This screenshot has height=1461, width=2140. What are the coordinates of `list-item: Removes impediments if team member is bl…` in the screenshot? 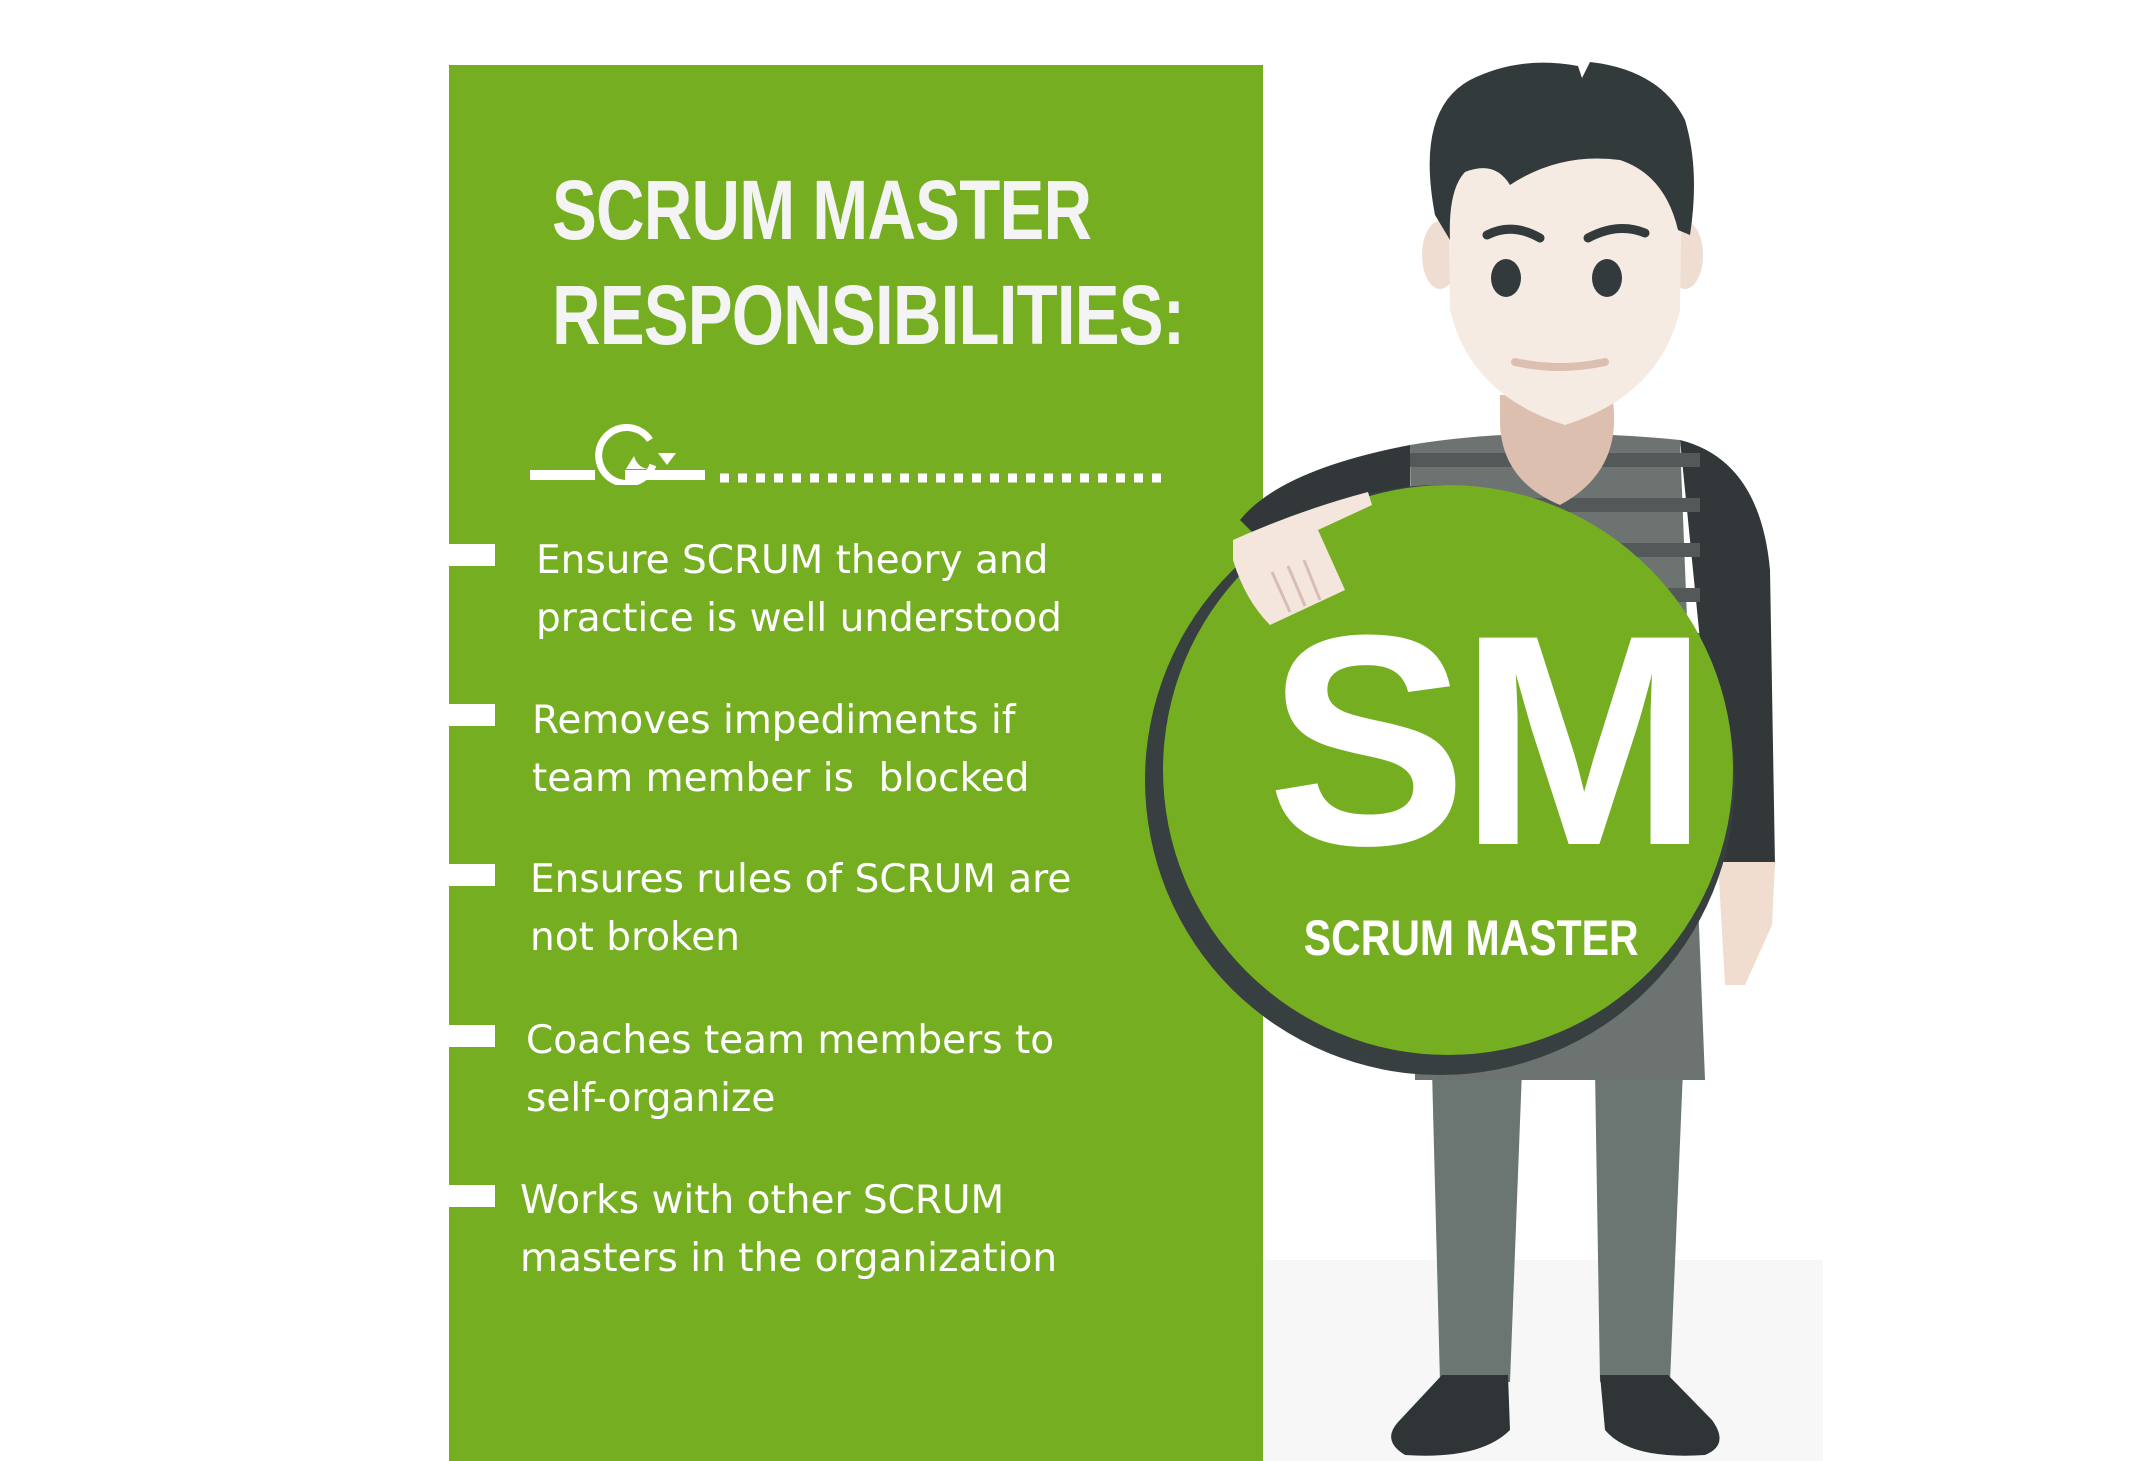 It's located at (781, 749).